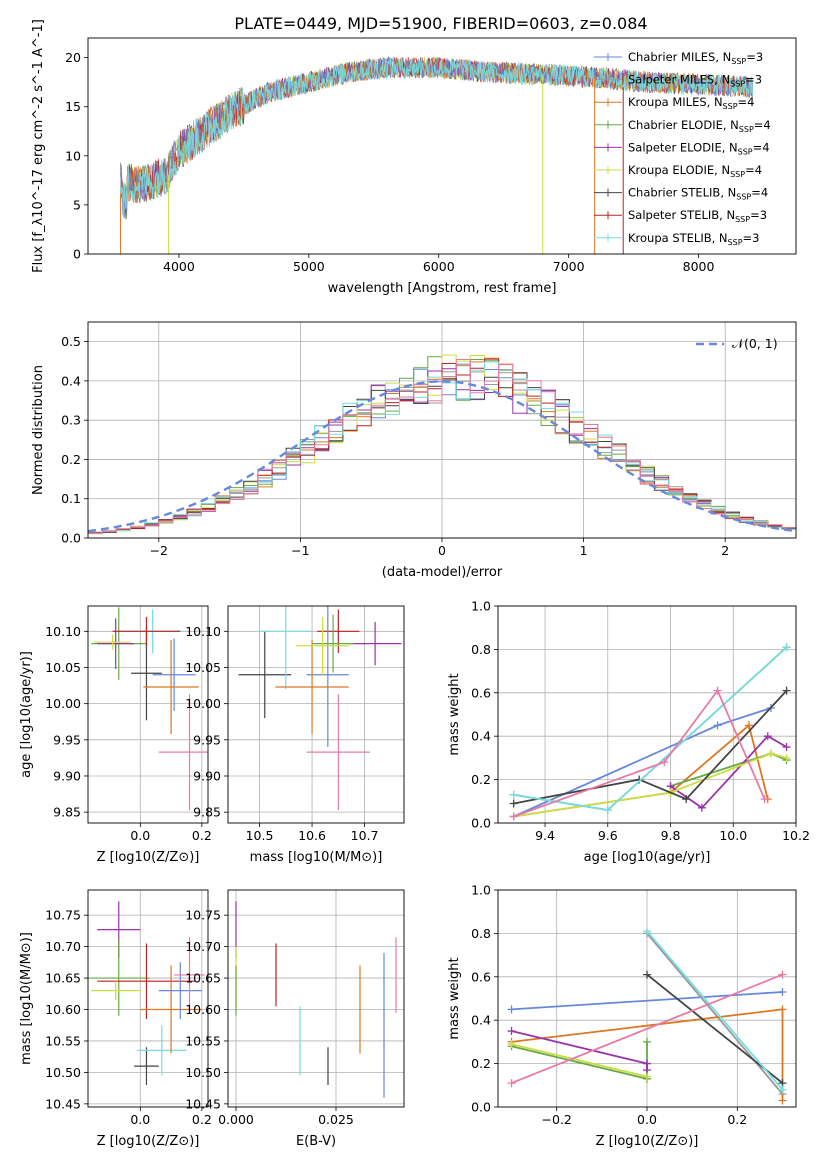 This screenshot has width=819, height=1170. I want to click on y-tick-label: 0.5, so click(71, 341).